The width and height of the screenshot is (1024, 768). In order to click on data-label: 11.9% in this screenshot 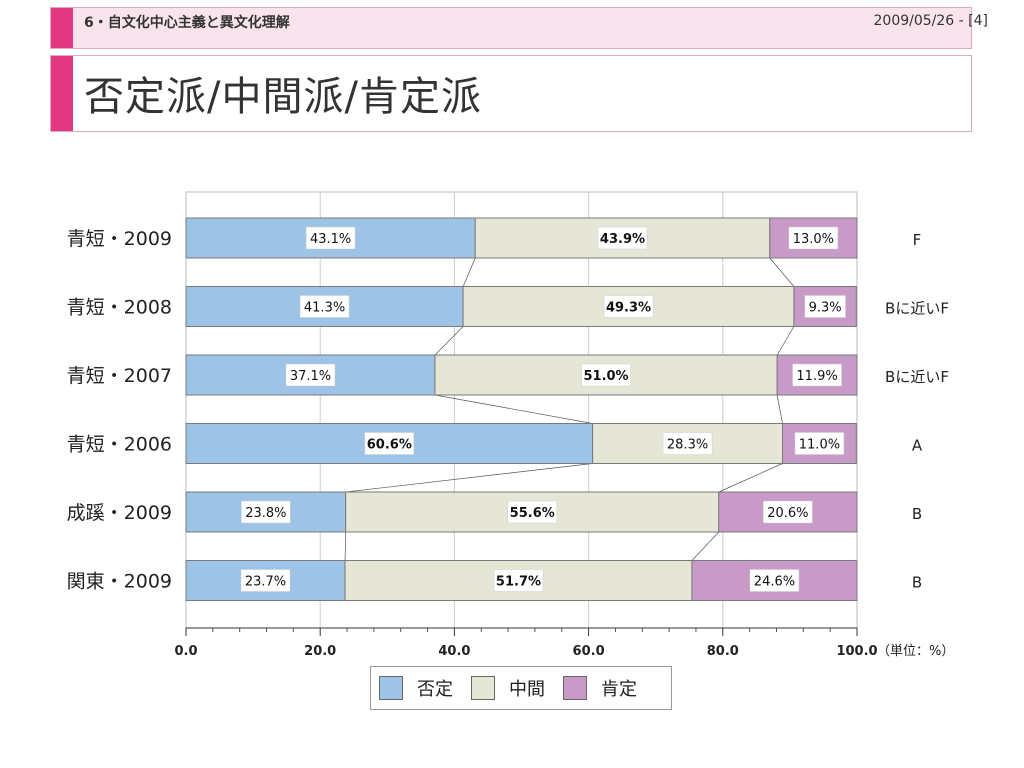, I will do `click(816, 376)`.